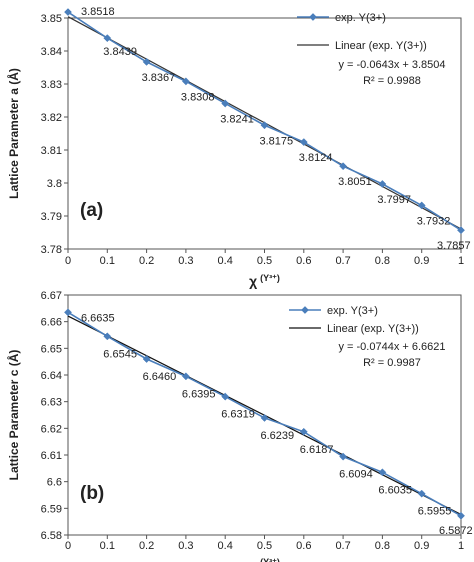 The image size is (474, 562). I want to click on fit-equation: y = -0.0643x + 3.8504, so click(391, 65).